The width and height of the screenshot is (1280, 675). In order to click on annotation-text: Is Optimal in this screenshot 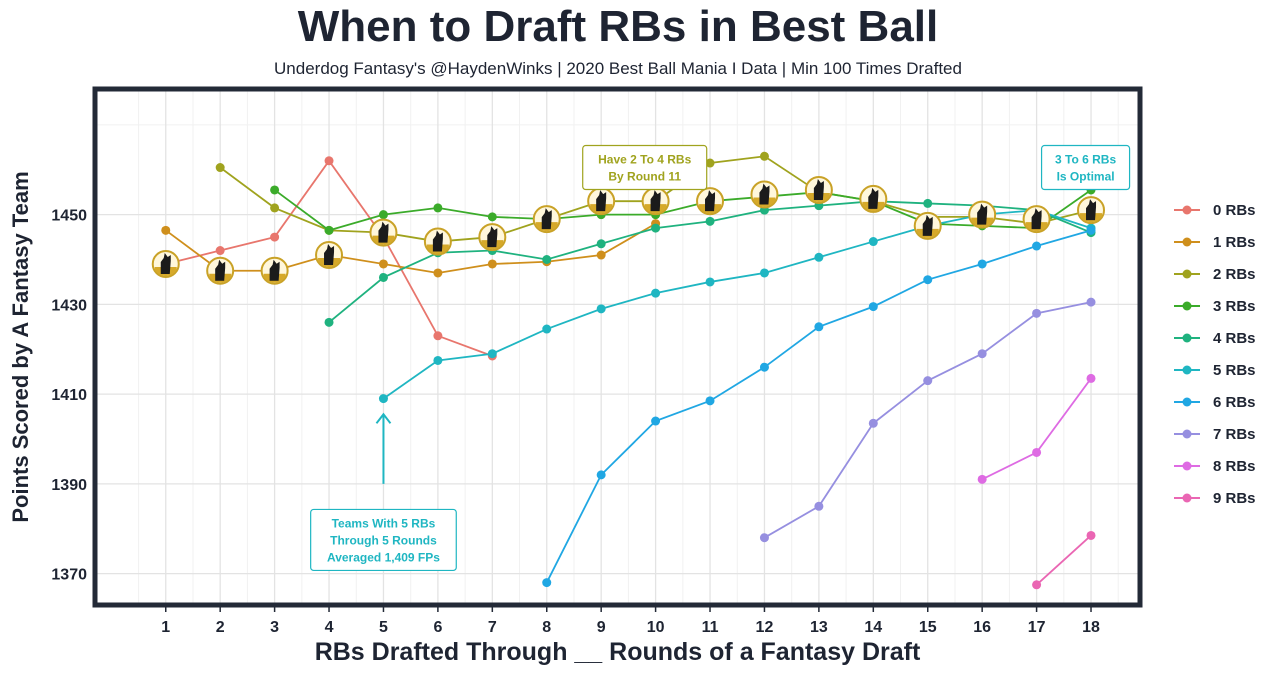, I will do `click(1086, 177)`.